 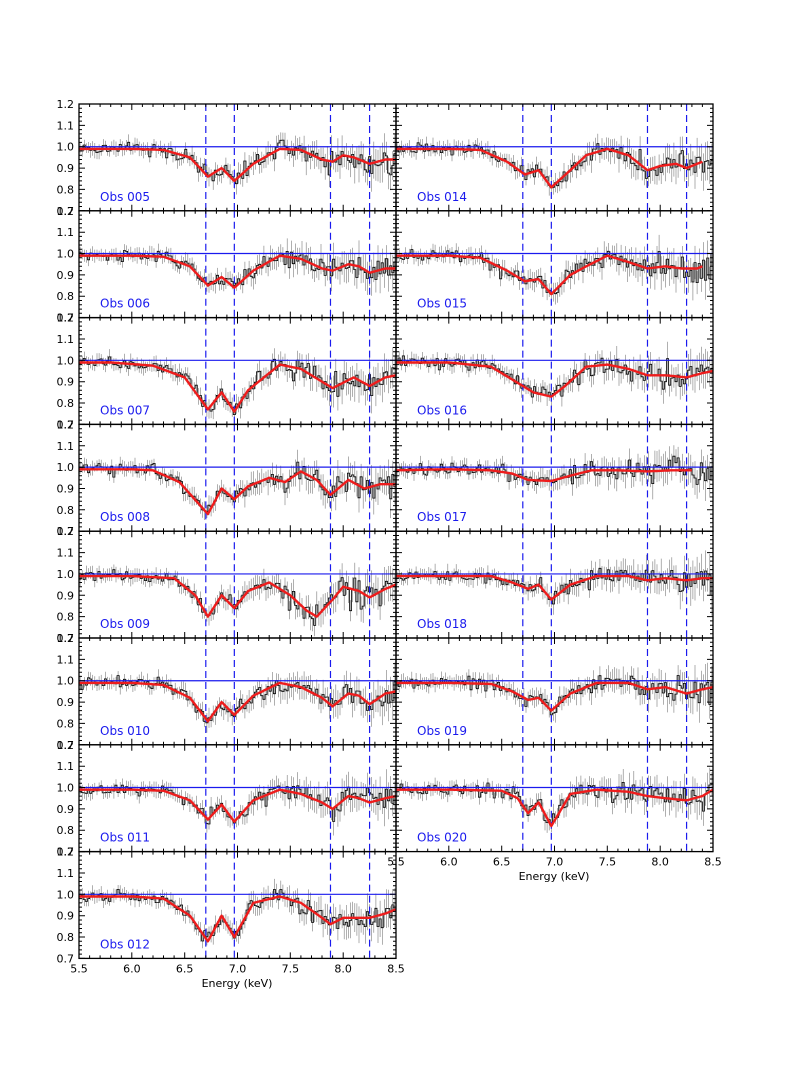 I want to click on panel-obs-020: Obs 020 5.5 6.0 6.5 7.0 7.5 8.0 8.5, so click(x=554, y=806).